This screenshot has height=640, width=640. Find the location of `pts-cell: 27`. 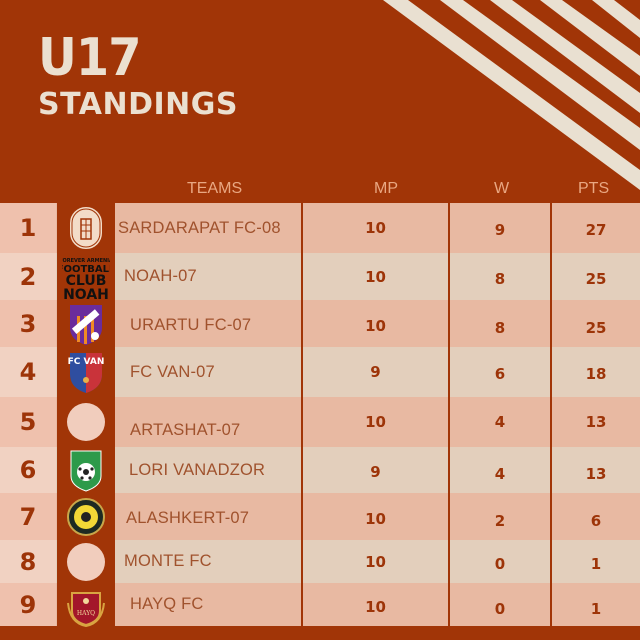

pts-cell: 27 is located at coordinates (596, 230).